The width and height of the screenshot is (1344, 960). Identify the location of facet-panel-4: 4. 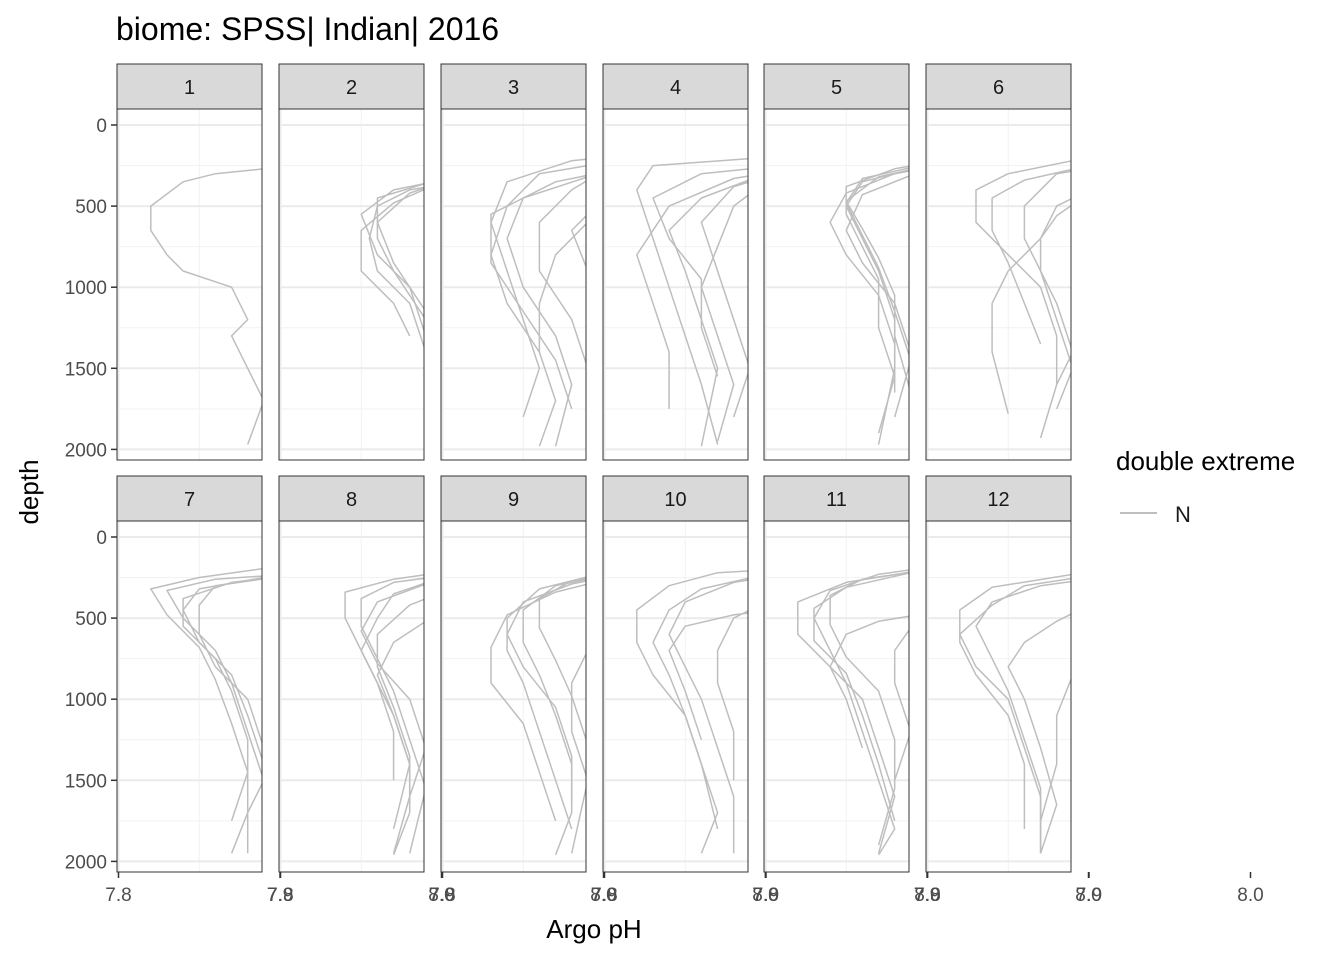
(675, 262).